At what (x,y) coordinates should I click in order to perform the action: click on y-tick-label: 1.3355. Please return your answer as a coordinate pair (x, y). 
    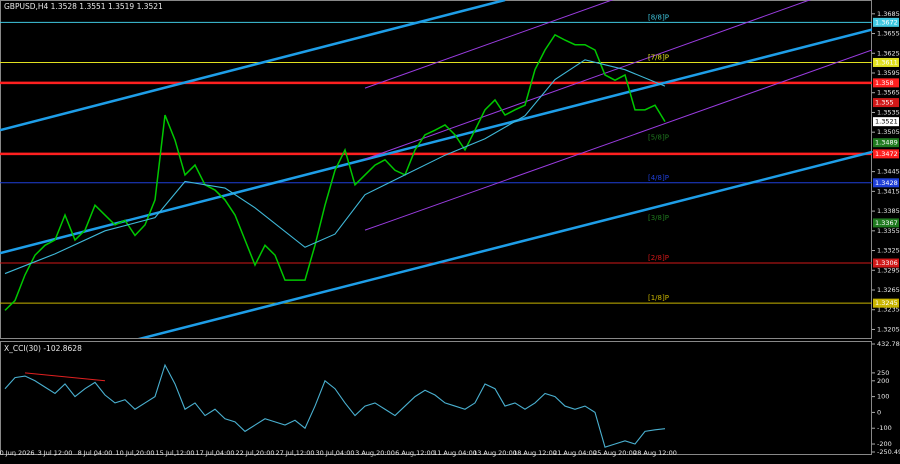
    Looking at the image, I should click on (888, 231).